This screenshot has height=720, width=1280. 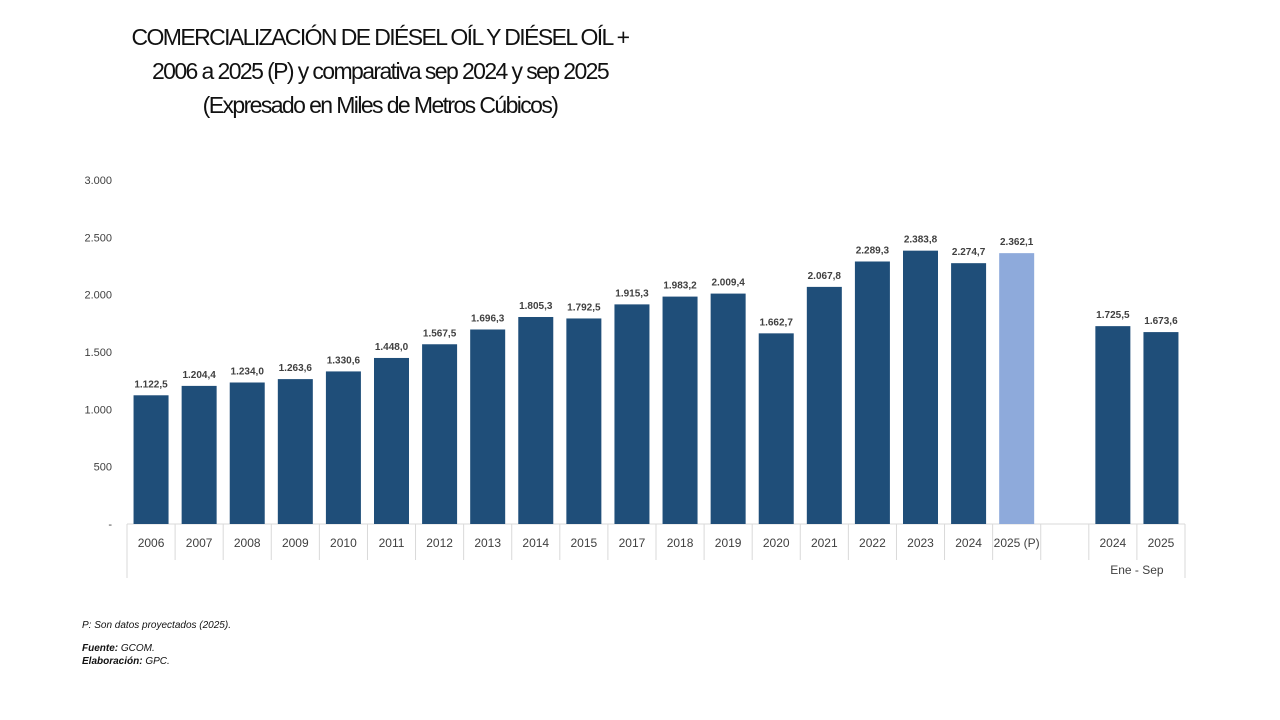 What do you see at coordinates (776, 543) in the screenshot?
I see `x-tick-label: 2020` at bounding box center [776, 543].